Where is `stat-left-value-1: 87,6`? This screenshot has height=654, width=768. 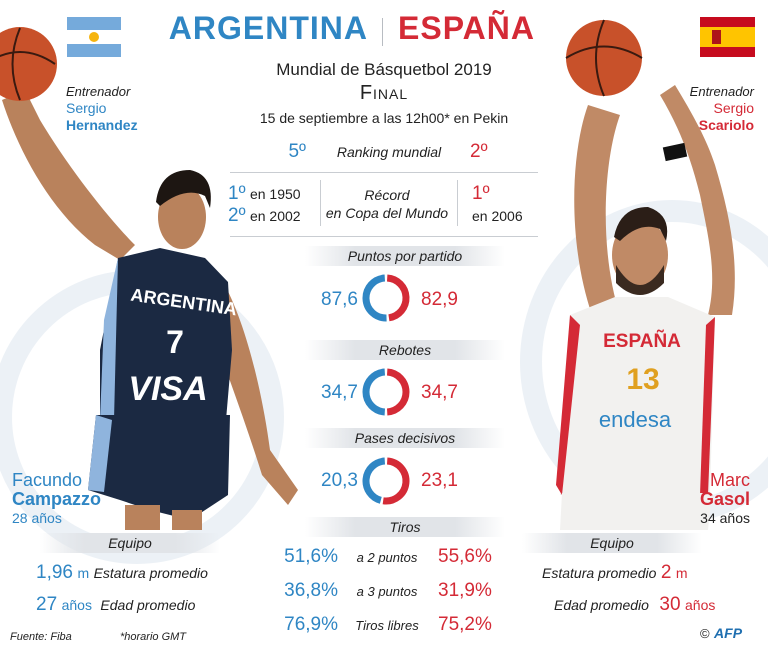 stat-left-value-1: 87,6 is located at coordinates (339, 299).